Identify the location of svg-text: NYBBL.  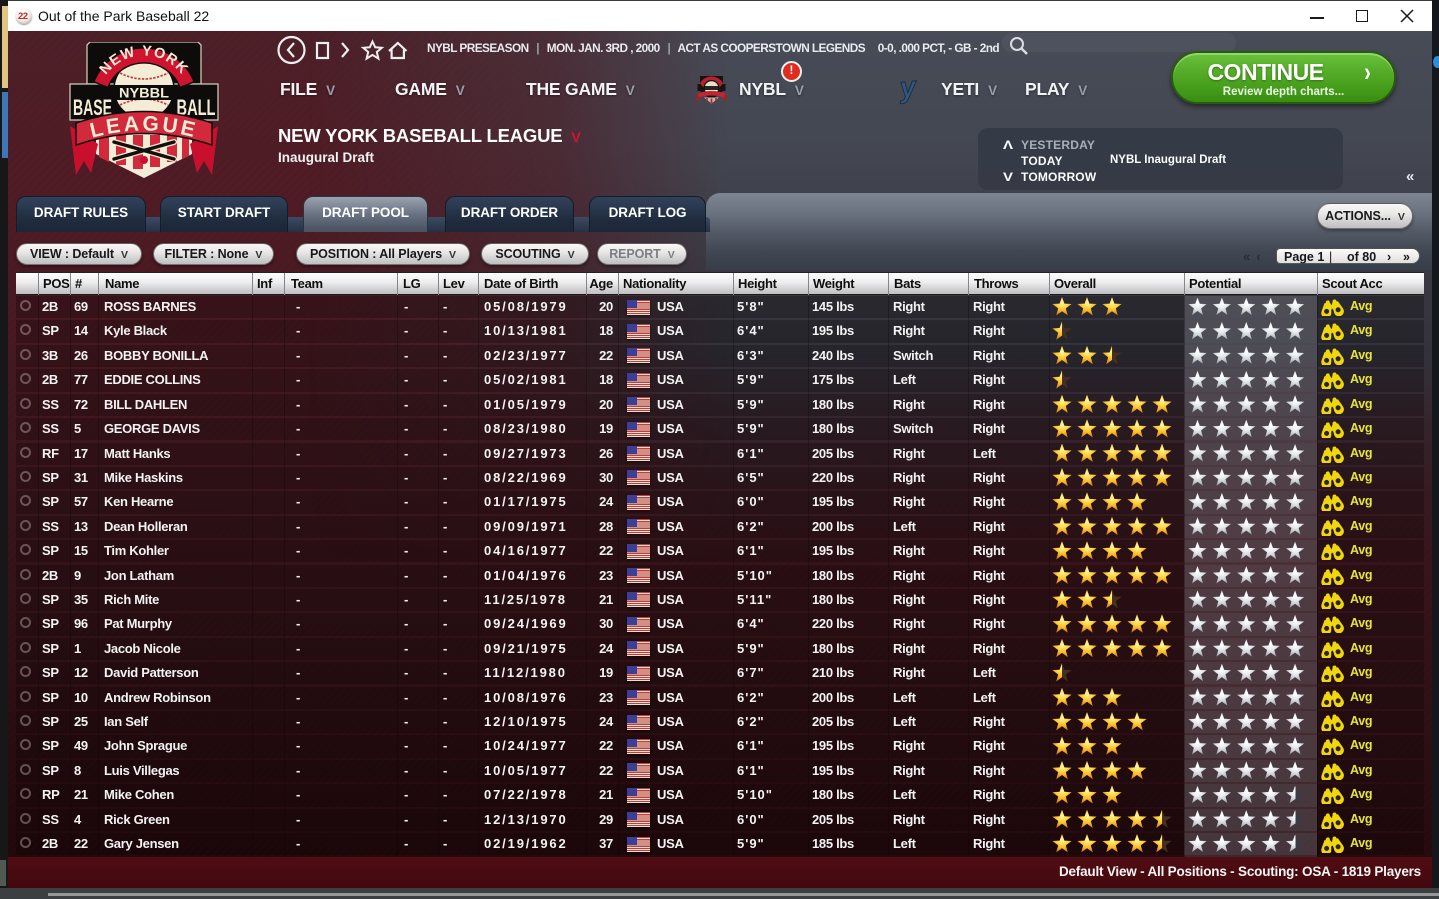
(144, 93).